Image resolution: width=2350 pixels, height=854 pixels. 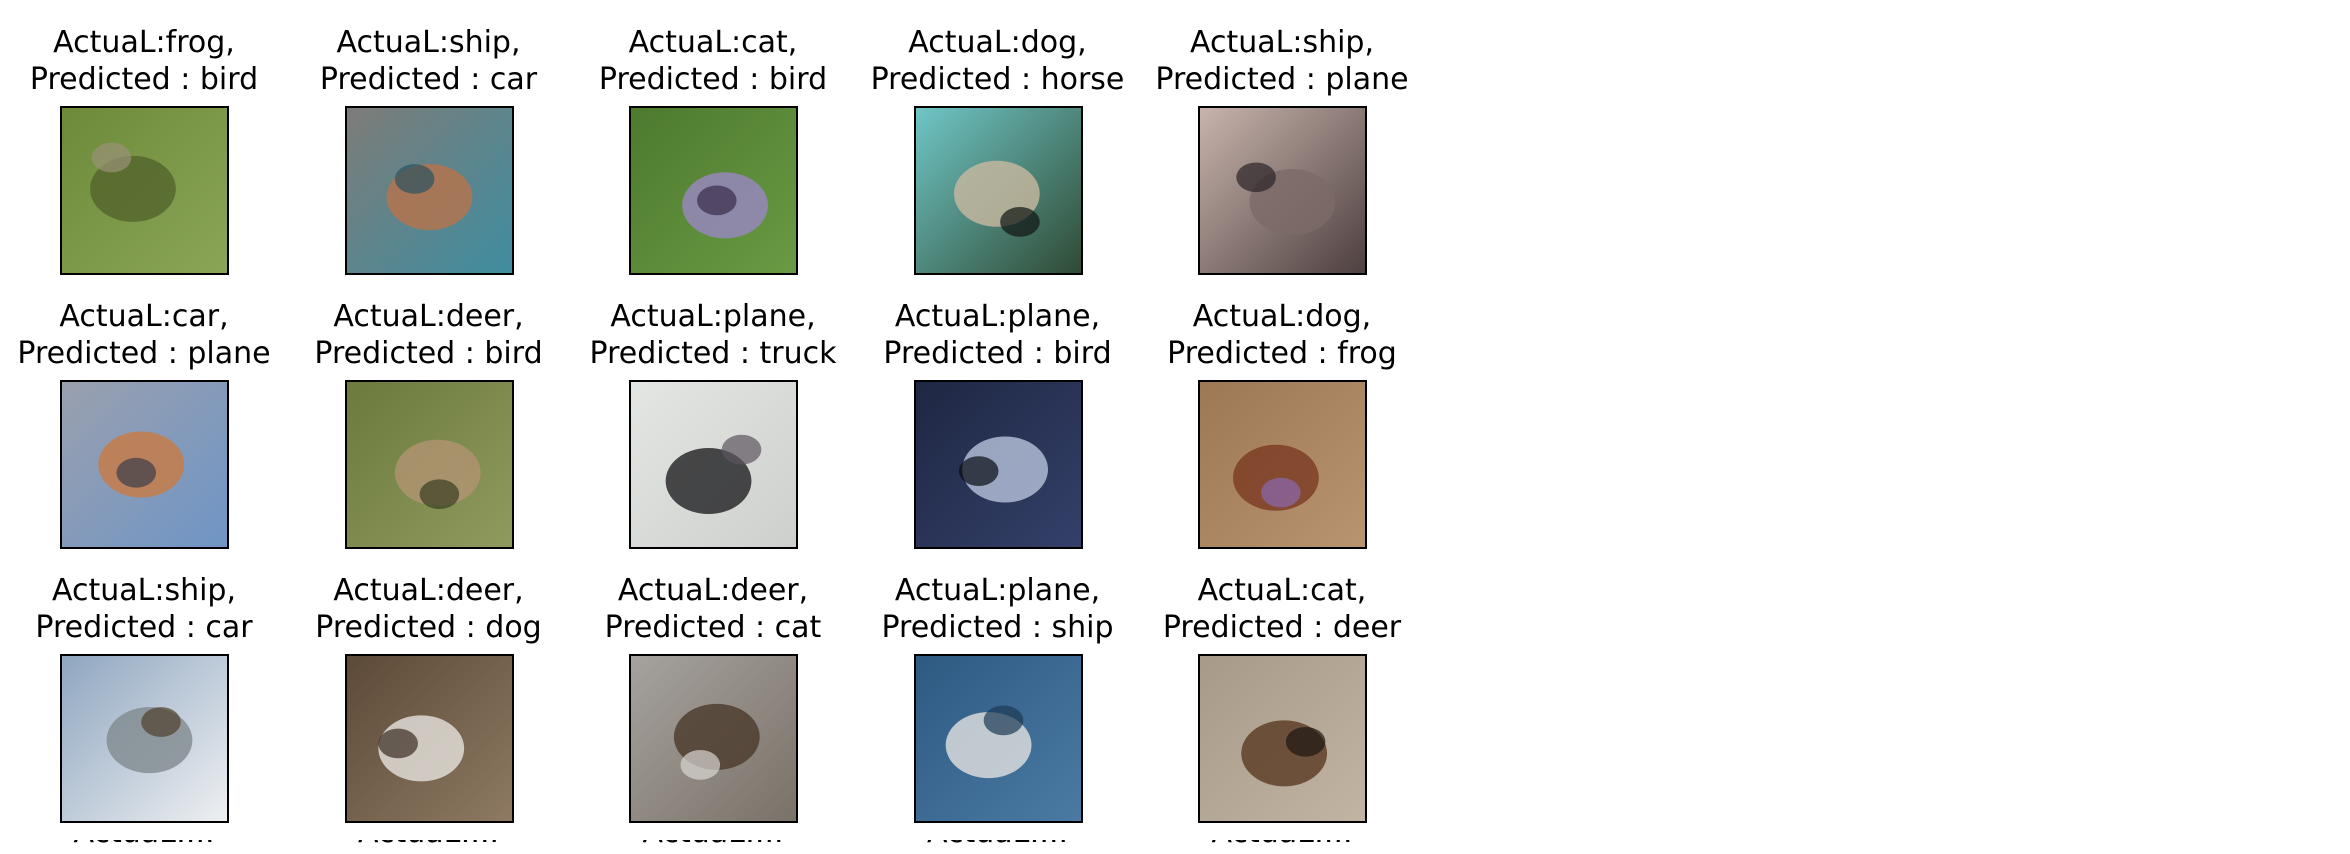 What do you see at coordinates (997, 627) in the screenshot?
I see `predicted-label: Predicted : ship` at bounding box center [997, 627].